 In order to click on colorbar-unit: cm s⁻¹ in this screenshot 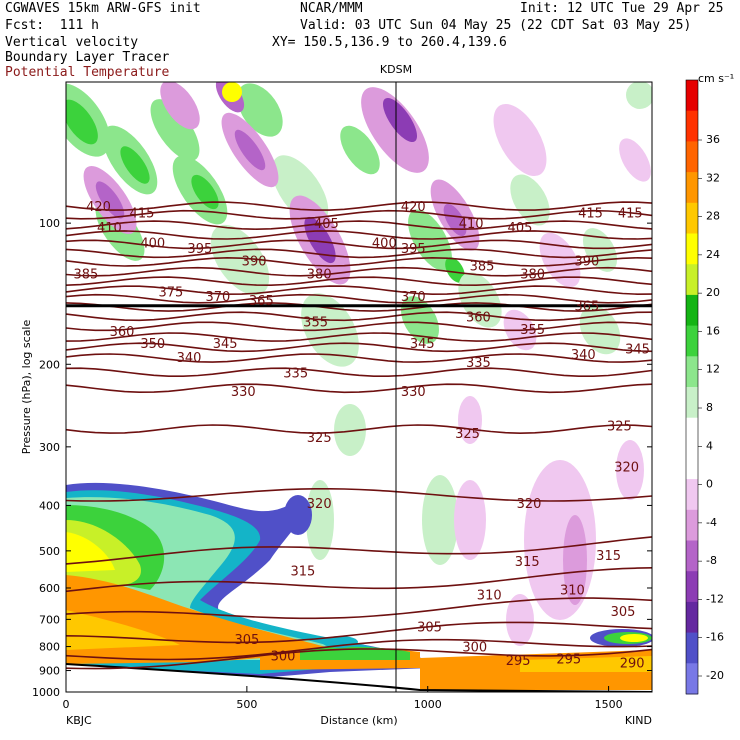, I will do `click(716, 78)`.